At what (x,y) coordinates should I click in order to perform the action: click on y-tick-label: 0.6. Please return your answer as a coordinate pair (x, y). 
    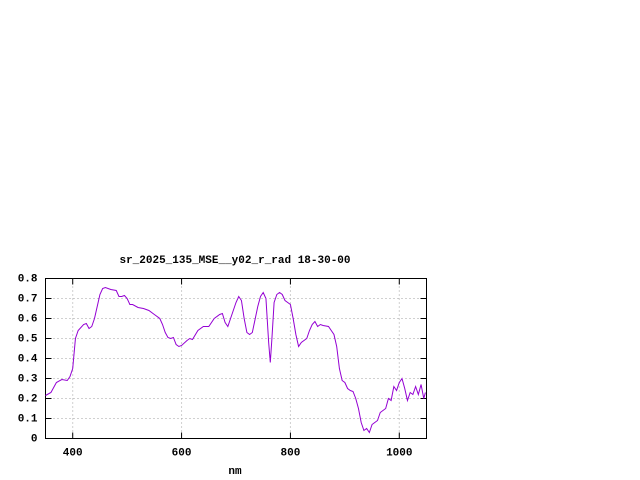
    Looking at the image, I should click on (28, 319).